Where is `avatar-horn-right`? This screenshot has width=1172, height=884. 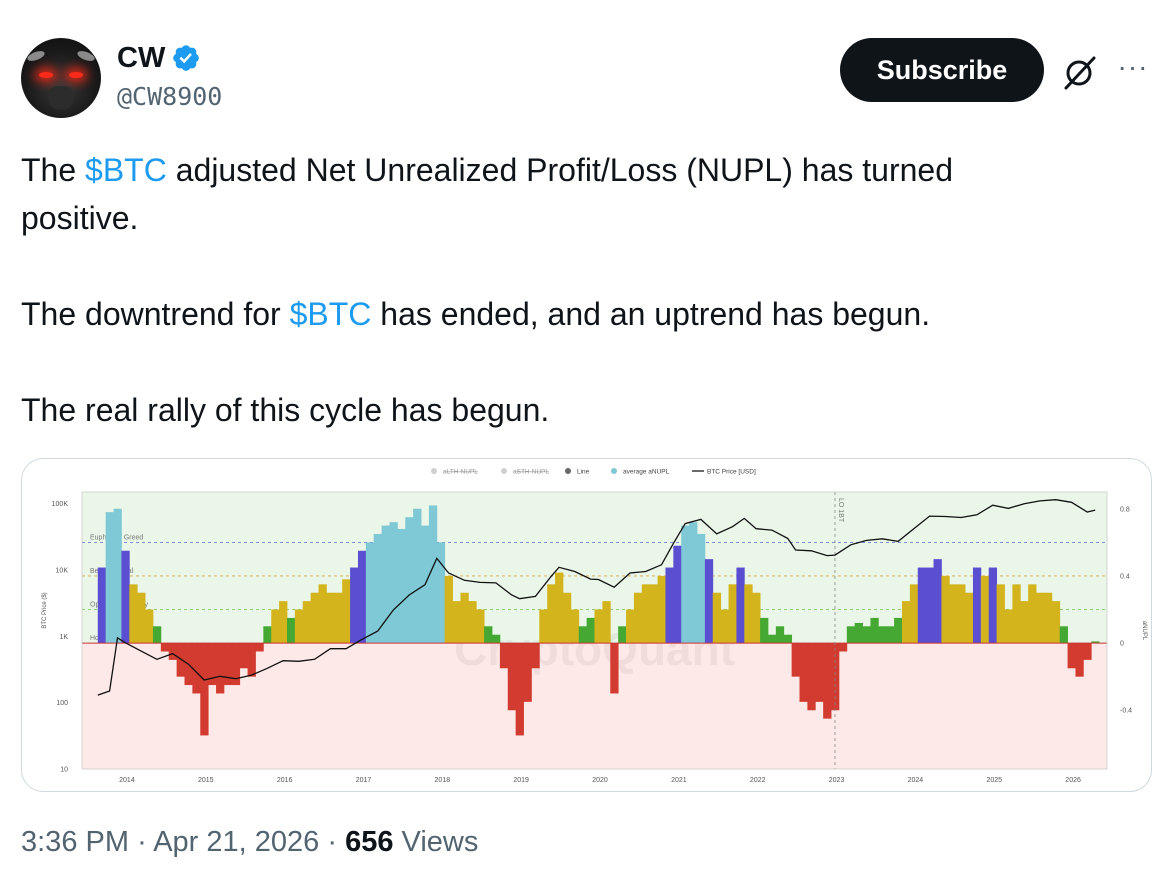 avatar-horn-right is located at coordinates (86, 56).